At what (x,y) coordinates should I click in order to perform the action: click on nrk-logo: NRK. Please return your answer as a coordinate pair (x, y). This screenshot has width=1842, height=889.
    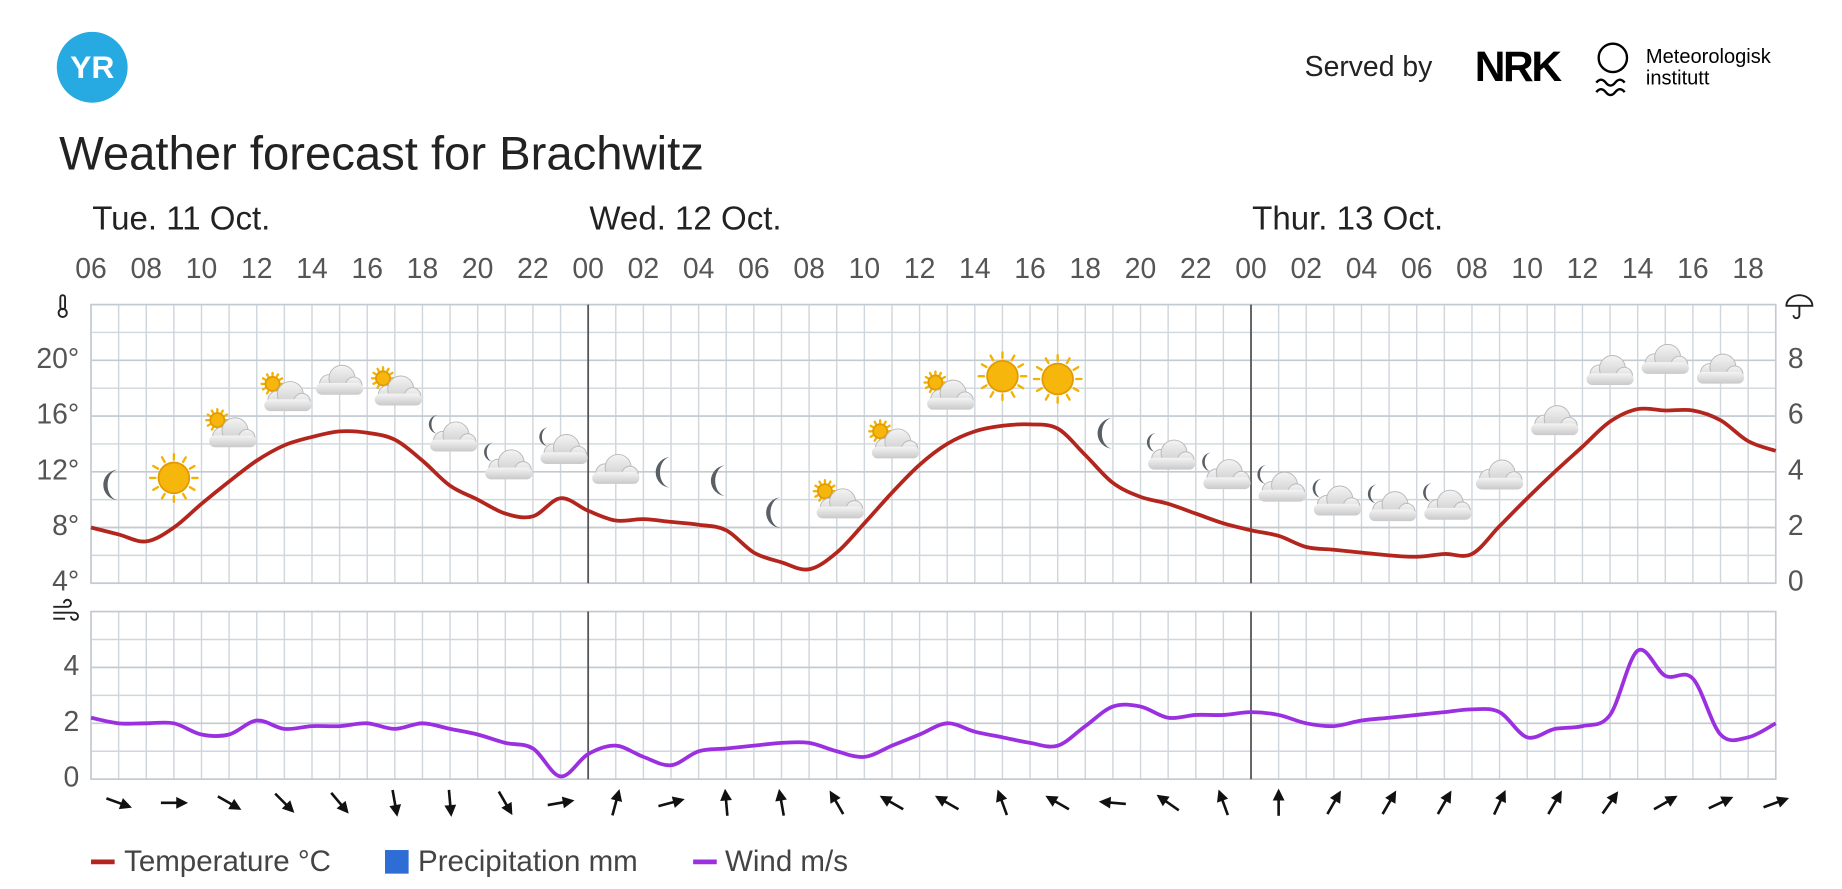
    Looking at the image, I should click on (1520, 67).